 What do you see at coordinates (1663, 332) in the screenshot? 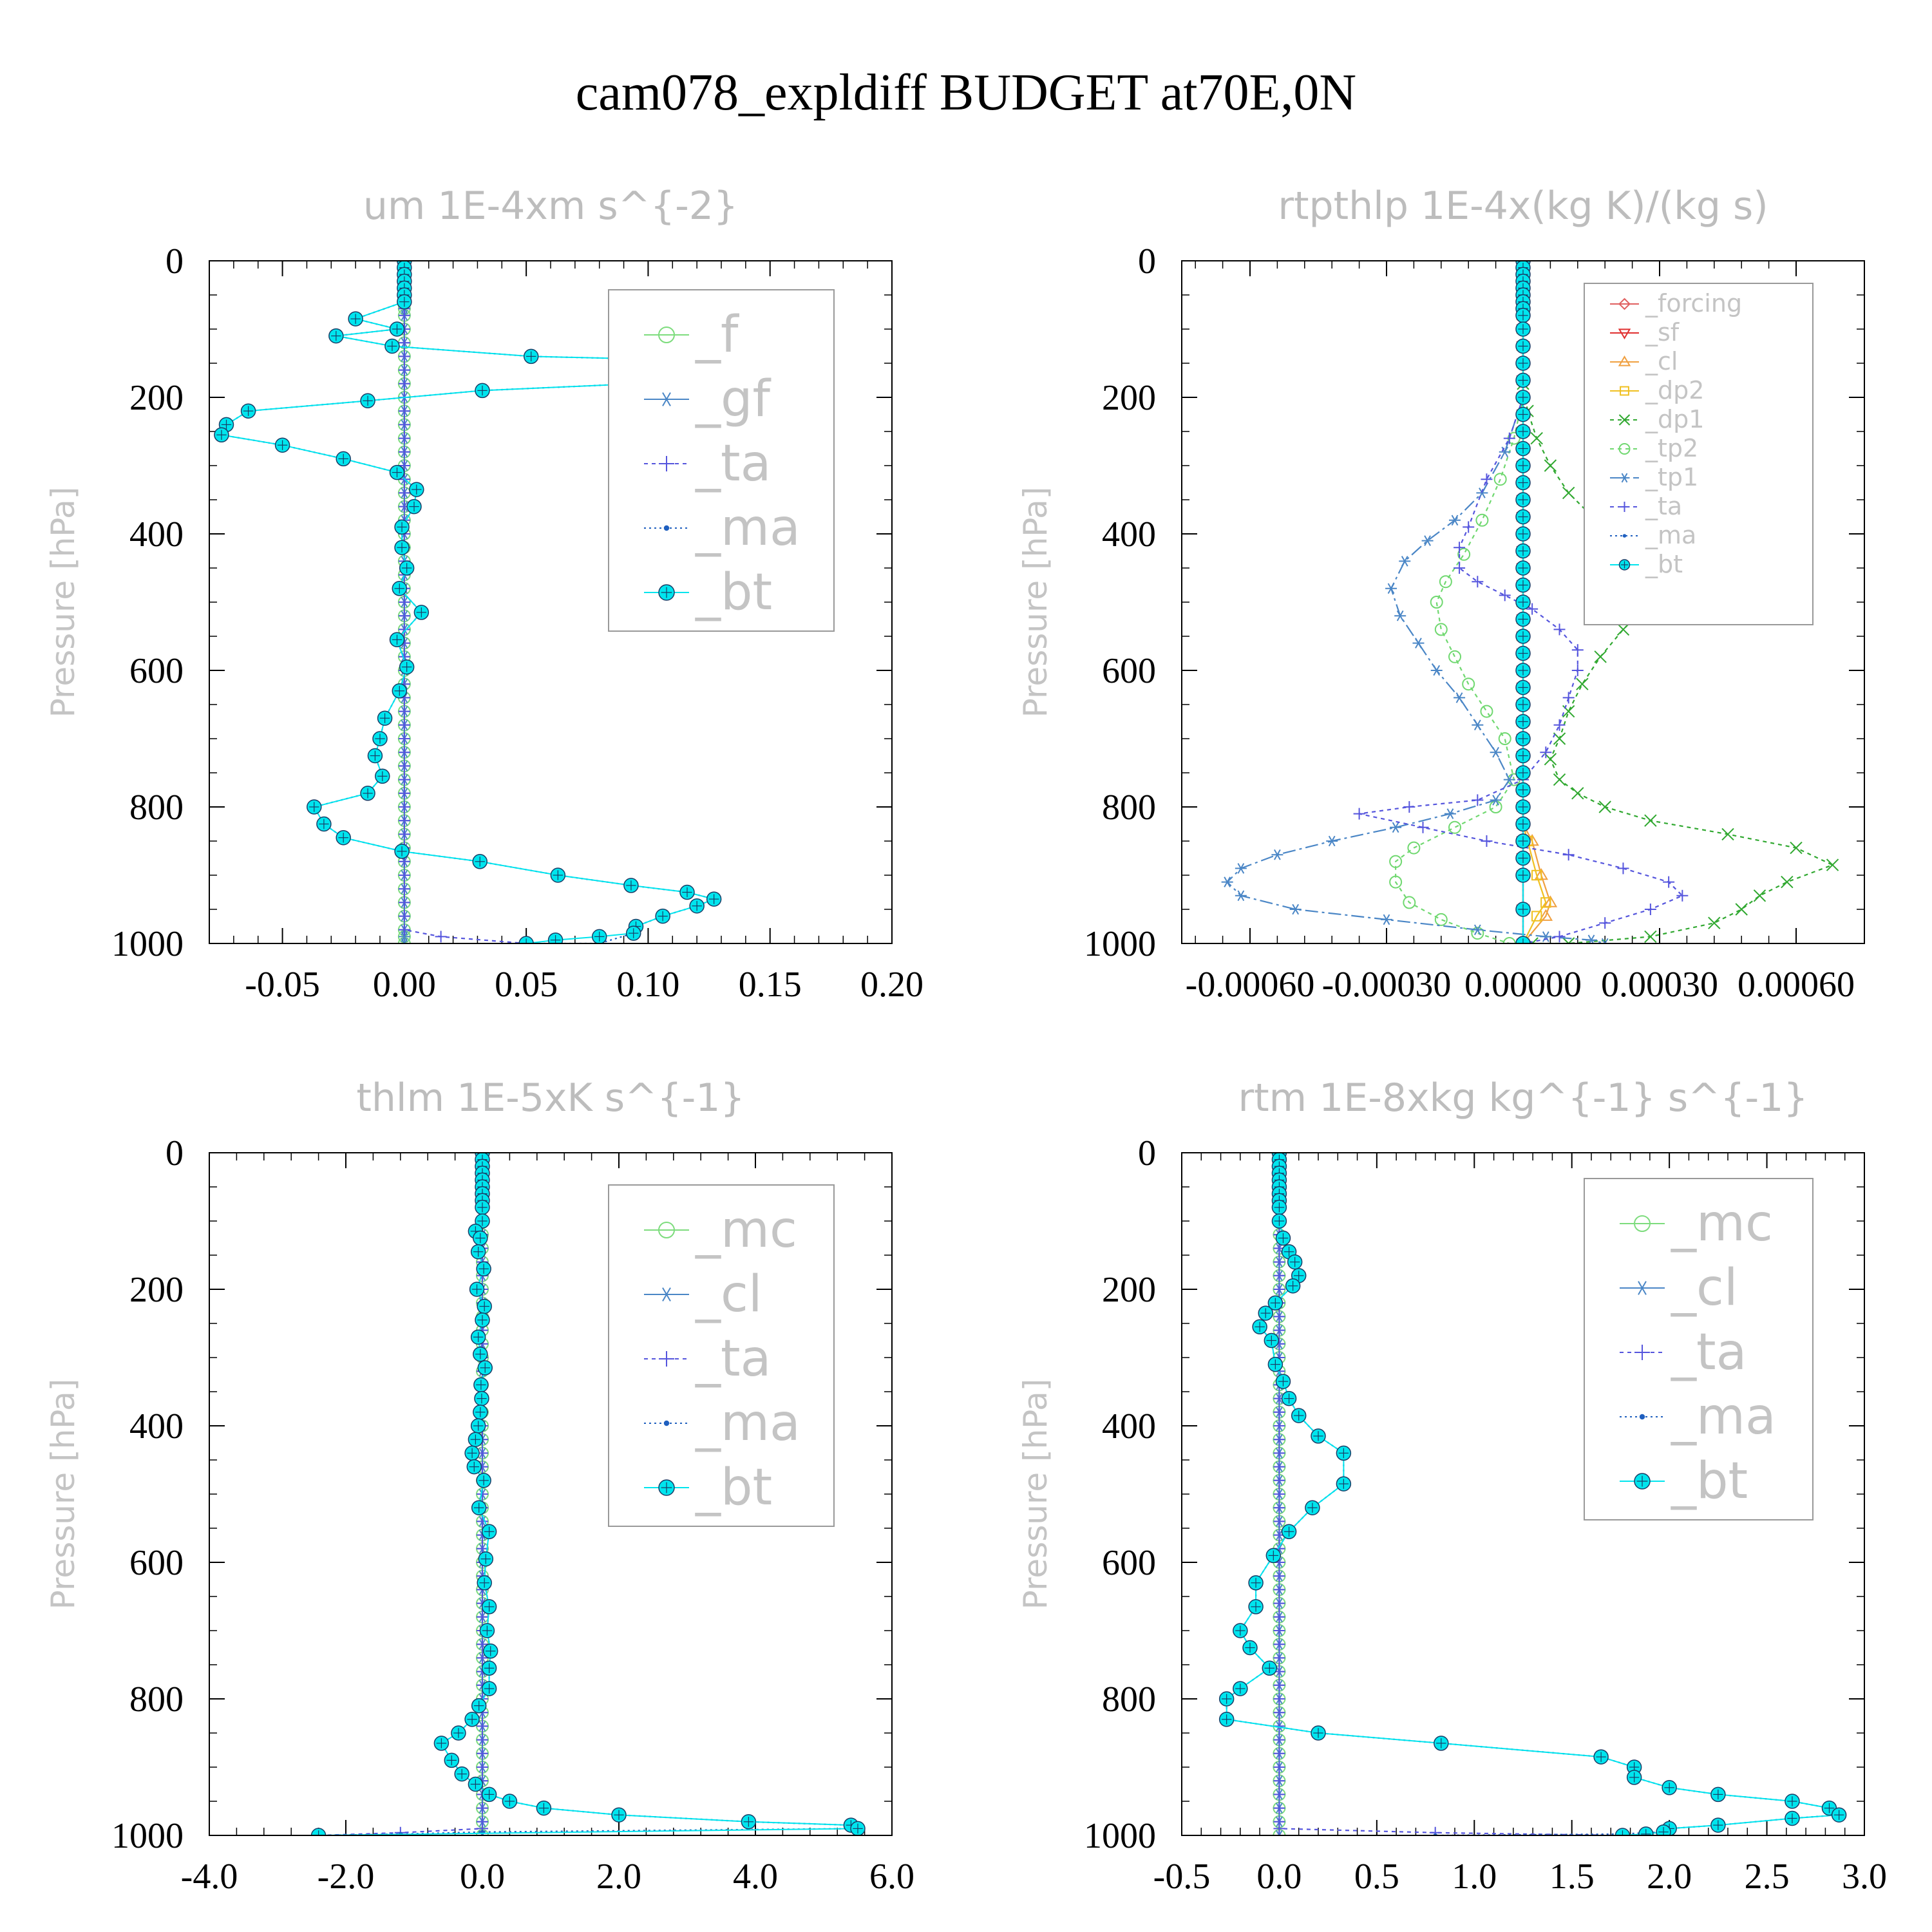
I see `legend-label: _sf` at bounding box center [1663, 332].